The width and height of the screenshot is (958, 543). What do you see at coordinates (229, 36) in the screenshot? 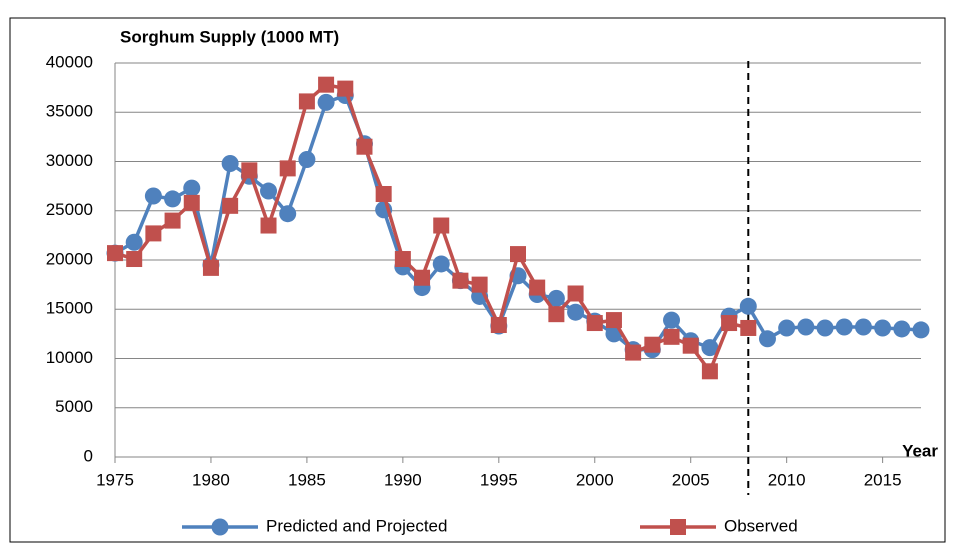
I see `chart-title: Sorghum Supply (1000 MT)` at bounding box center [229, 36].